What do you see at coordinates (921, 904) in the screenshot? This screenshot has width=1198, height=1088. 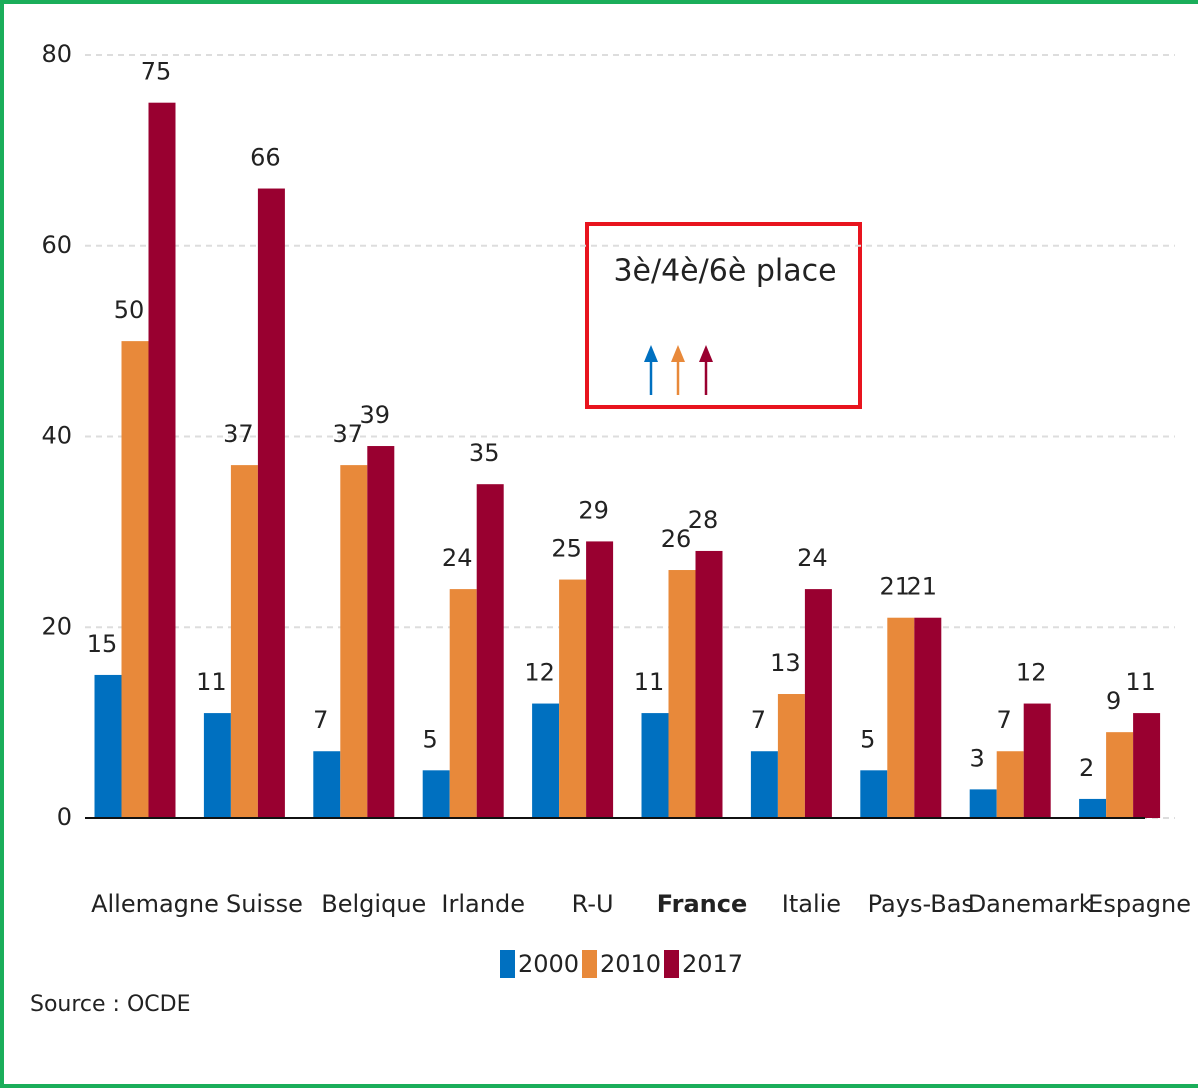 I see `x-tick-label: Pays-Bas` at bounding box center [921, 904].